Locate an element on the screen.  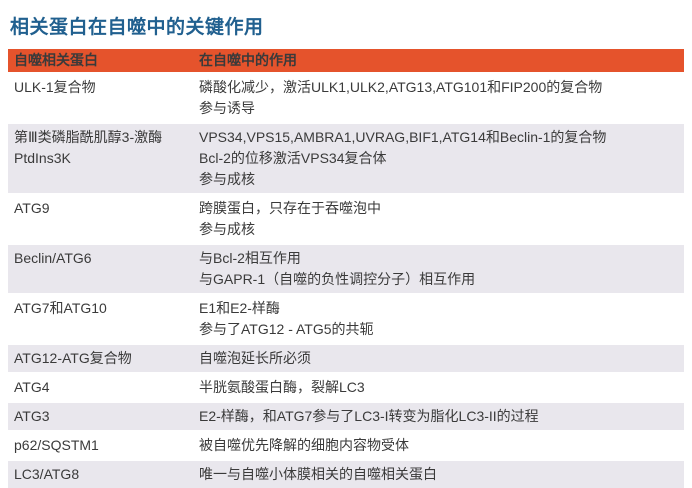
column-header-protein: 自噬相关蛋白 is located at coordinates (56, 60).